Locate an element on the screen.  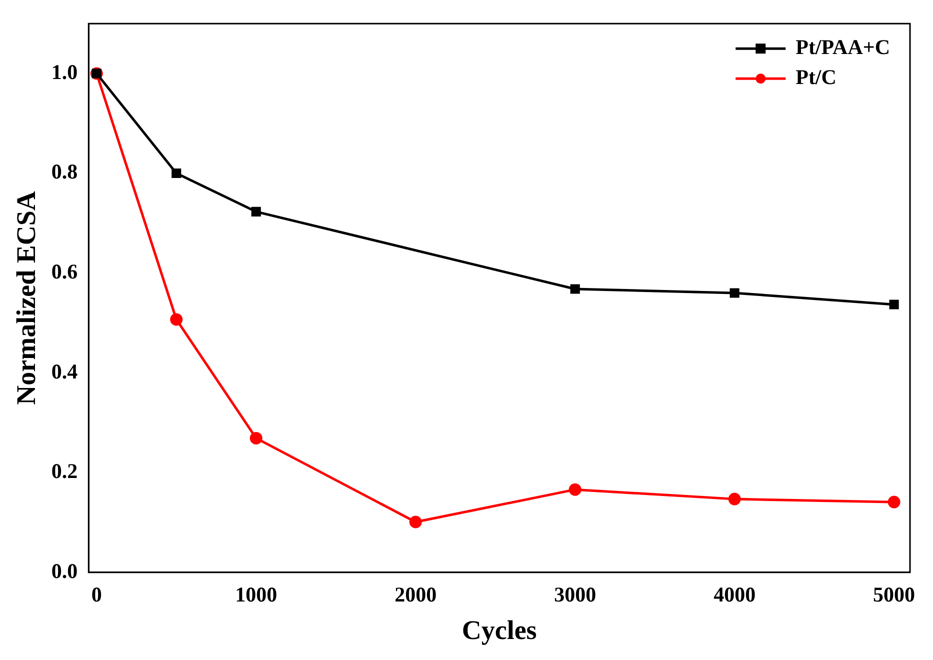
x-tick-label: 1000 is located at coordinates (256, 594).